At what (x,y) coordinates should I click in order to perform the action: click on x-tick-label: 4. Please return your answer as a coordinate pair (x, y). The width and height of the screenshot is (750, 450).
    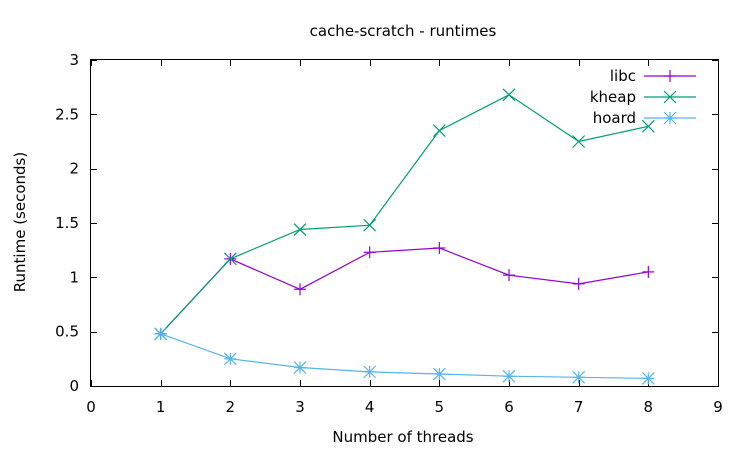
    Looking at the image, I should click on (370, 407).